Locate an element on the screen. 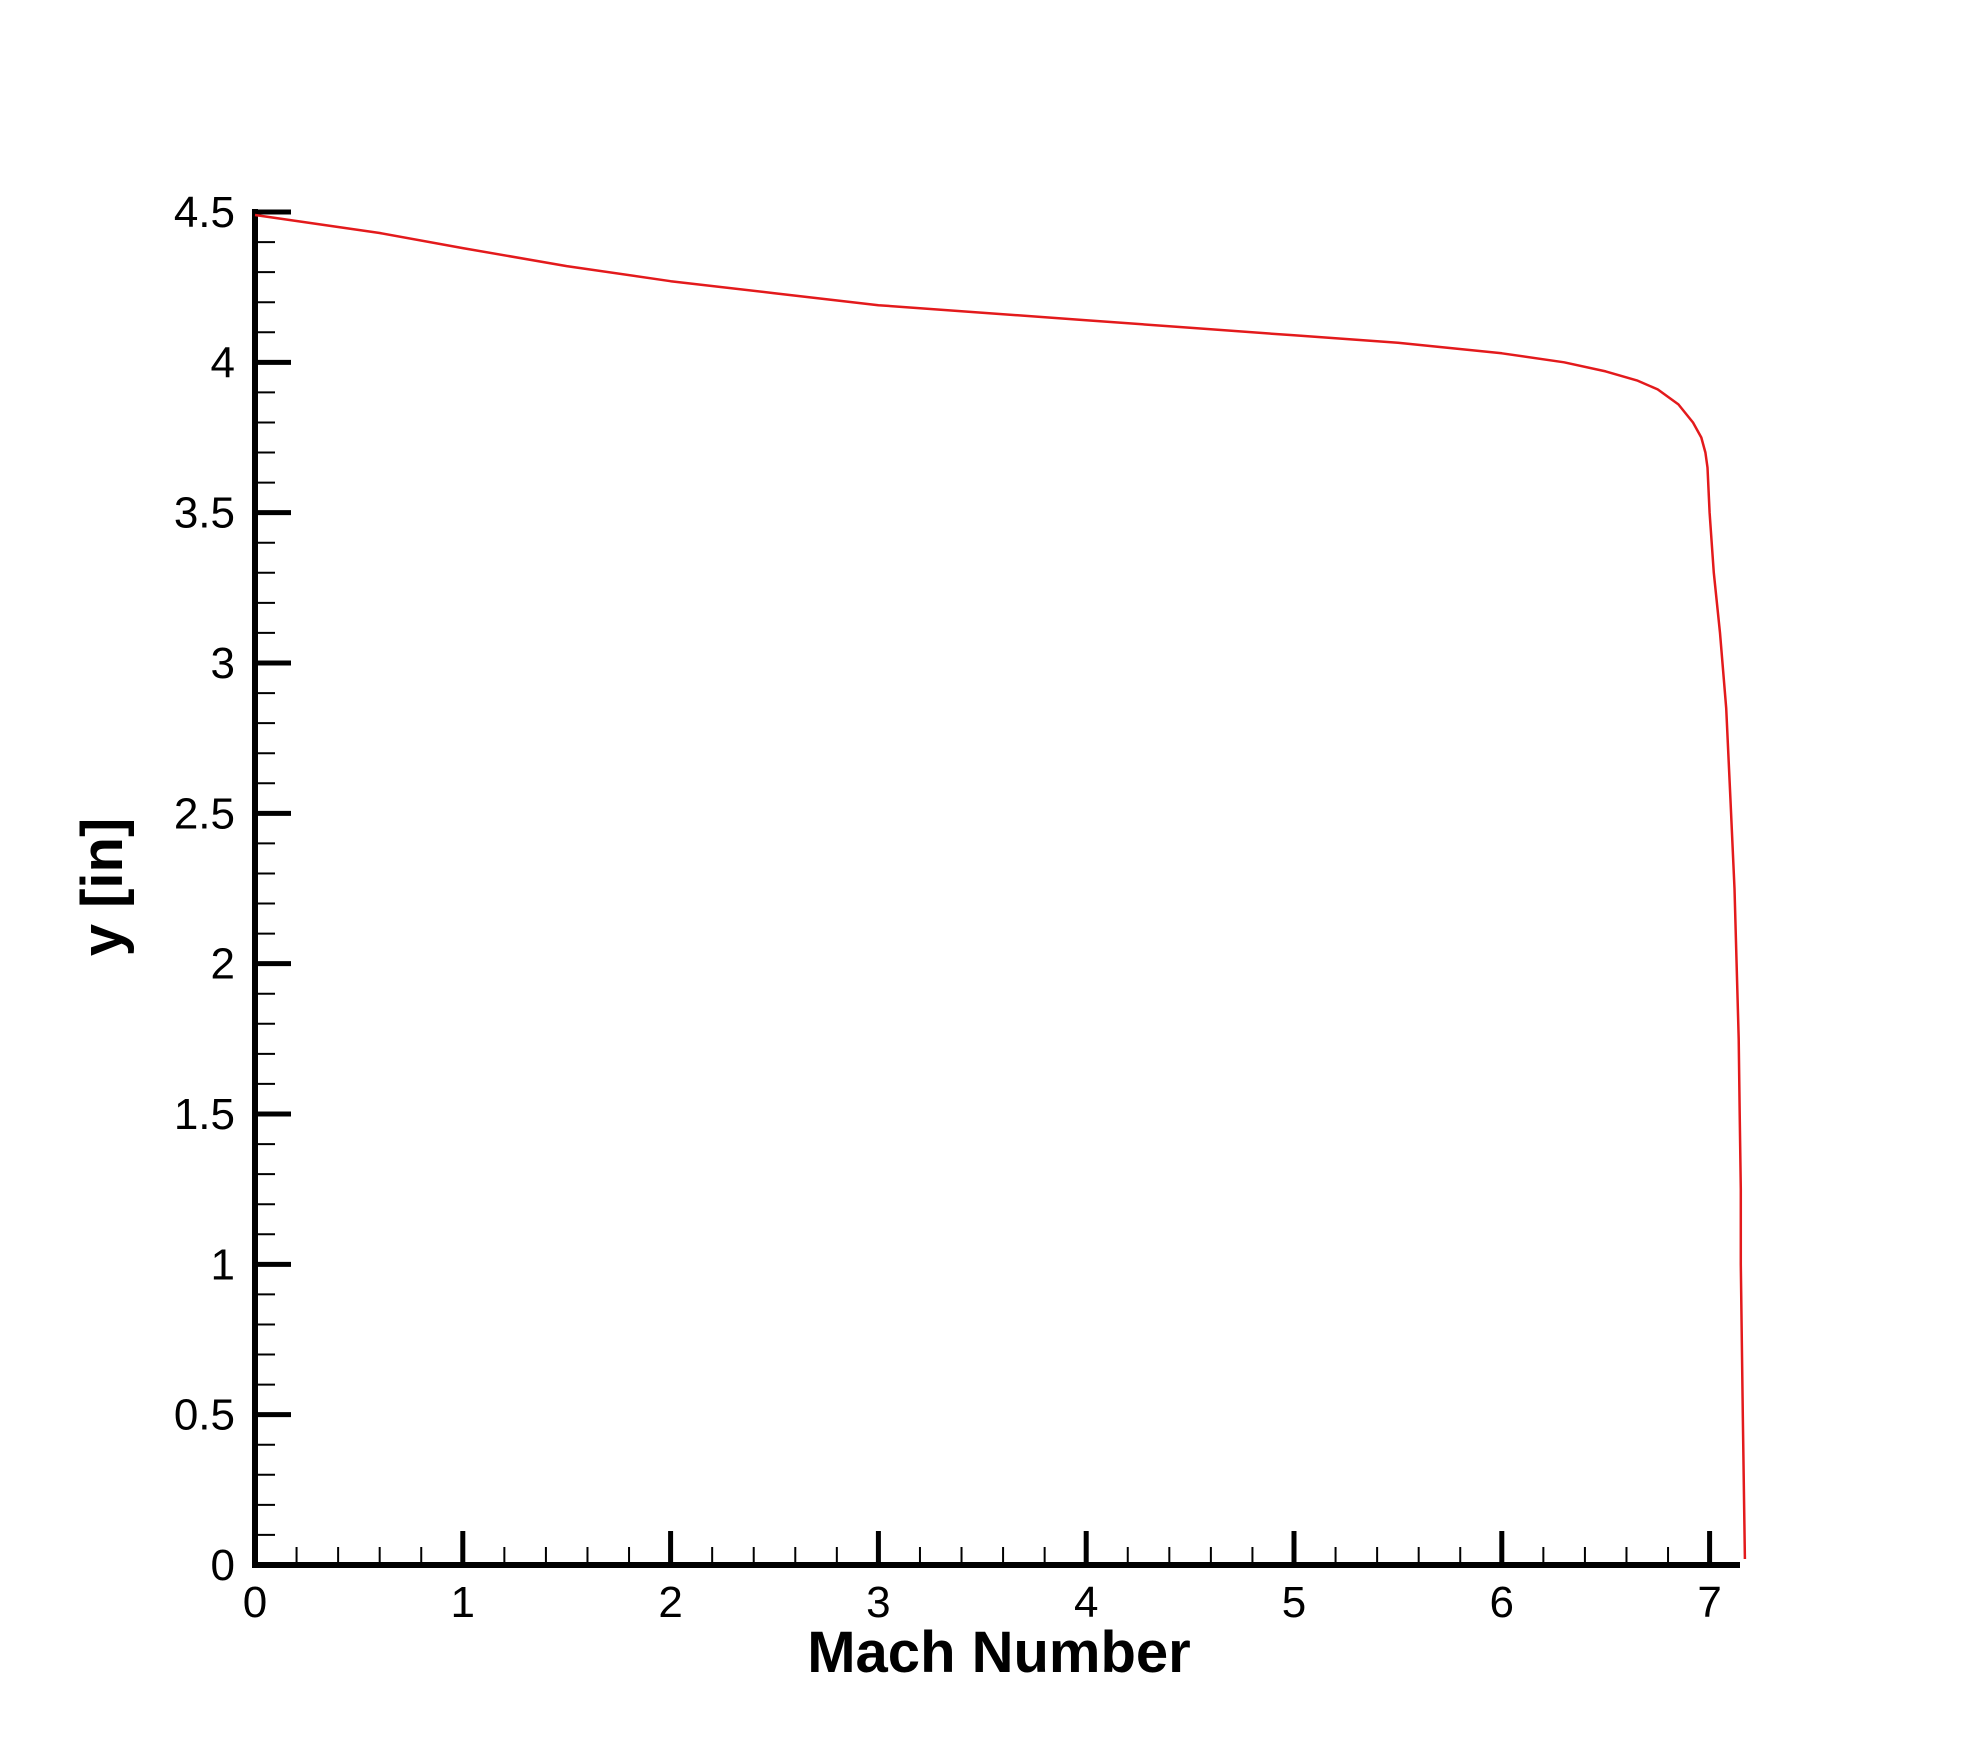  y-tick-label: 3 is located at coordinates (223, 663).